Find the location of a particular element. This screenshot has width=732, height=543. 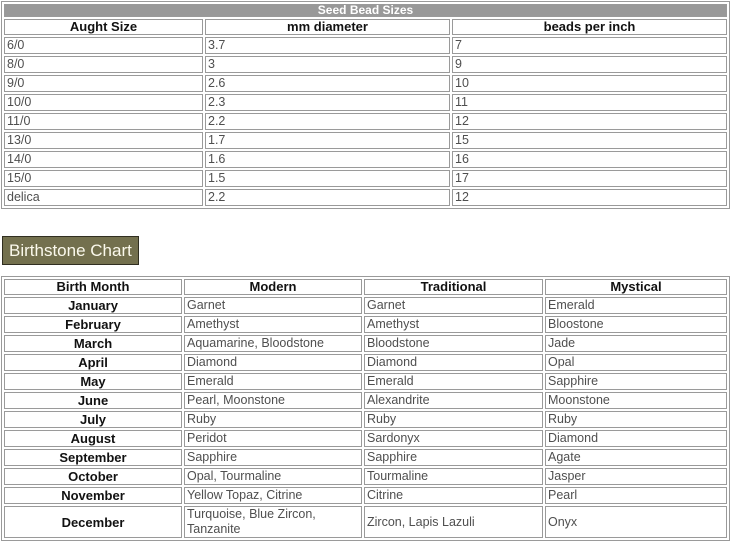

table-cell: 6/0 is located at coordinates (103, 45).